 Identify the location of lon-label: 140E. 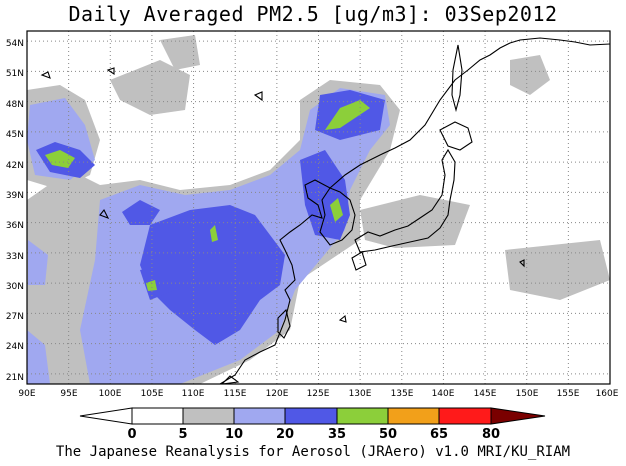
(443, 394).